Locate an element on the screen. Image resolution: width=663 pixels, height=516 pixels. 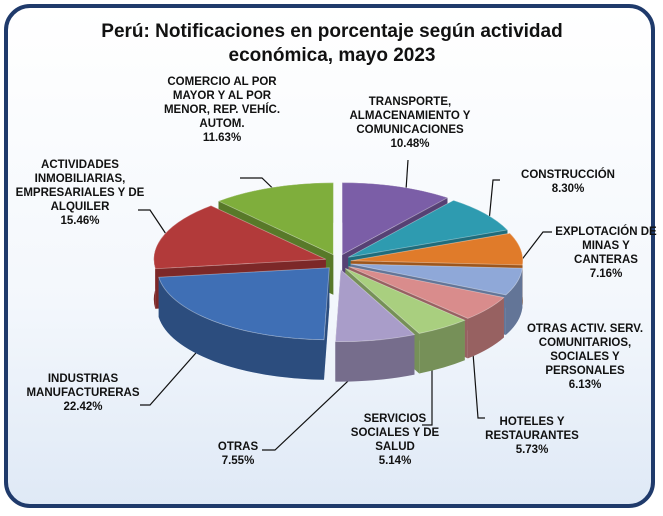
slice-label: HOTELES Y RESTAURANTES 5.73% is located at coordinates (532, 436).